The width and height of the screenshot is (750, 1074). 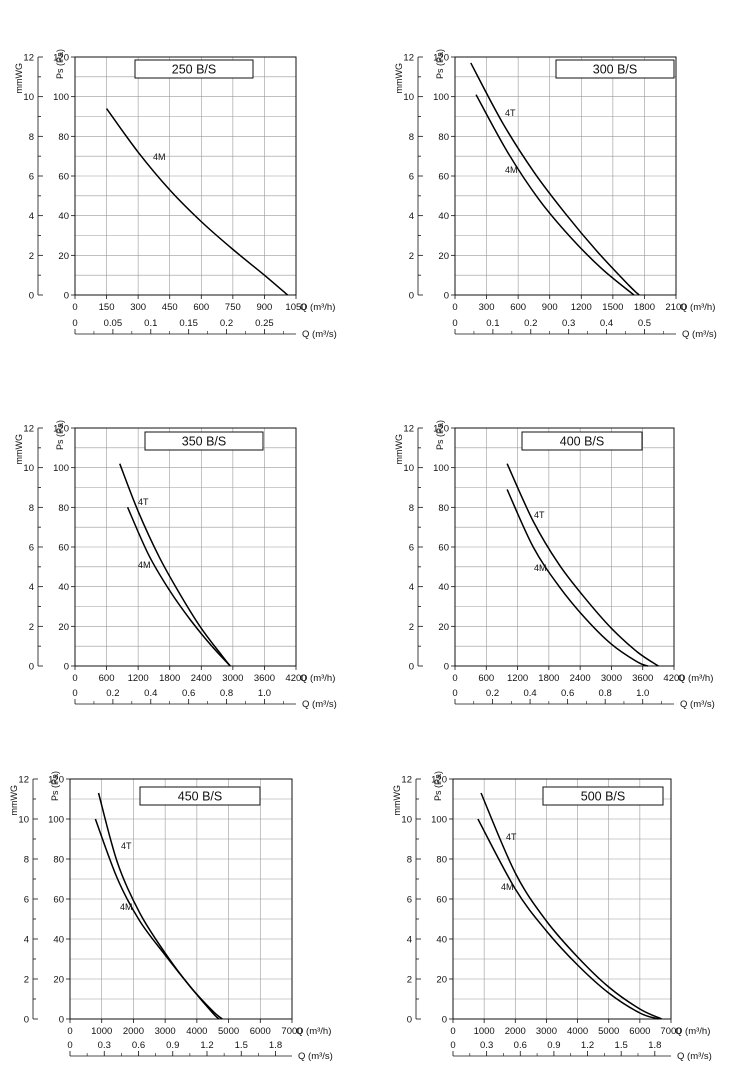 What do you see at coordinates (654, 1045) in the screenshot?
I see `x2-tick-label: 1.8` at bounding box center [654, 1045].